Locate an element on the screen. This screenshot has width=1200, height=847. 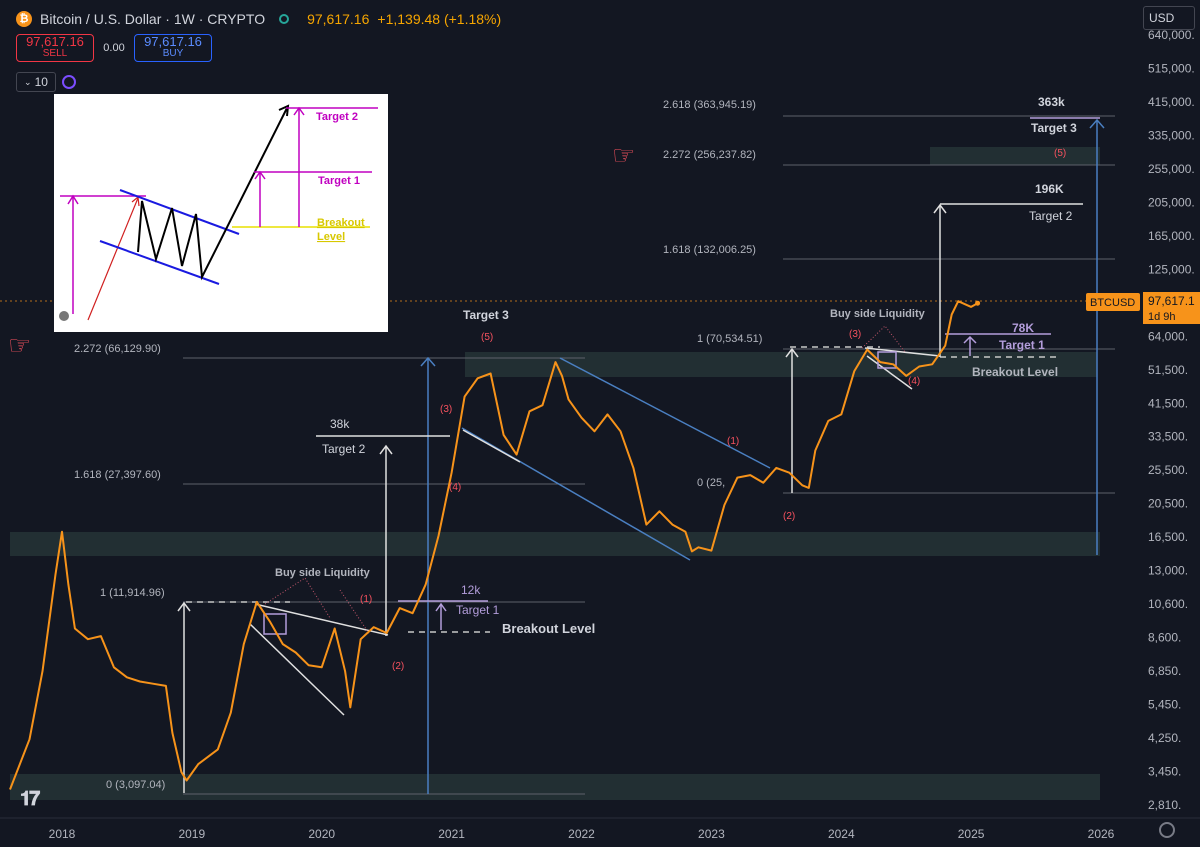
y-tick-label: 41,500. is located at coordinates (1168, 403).